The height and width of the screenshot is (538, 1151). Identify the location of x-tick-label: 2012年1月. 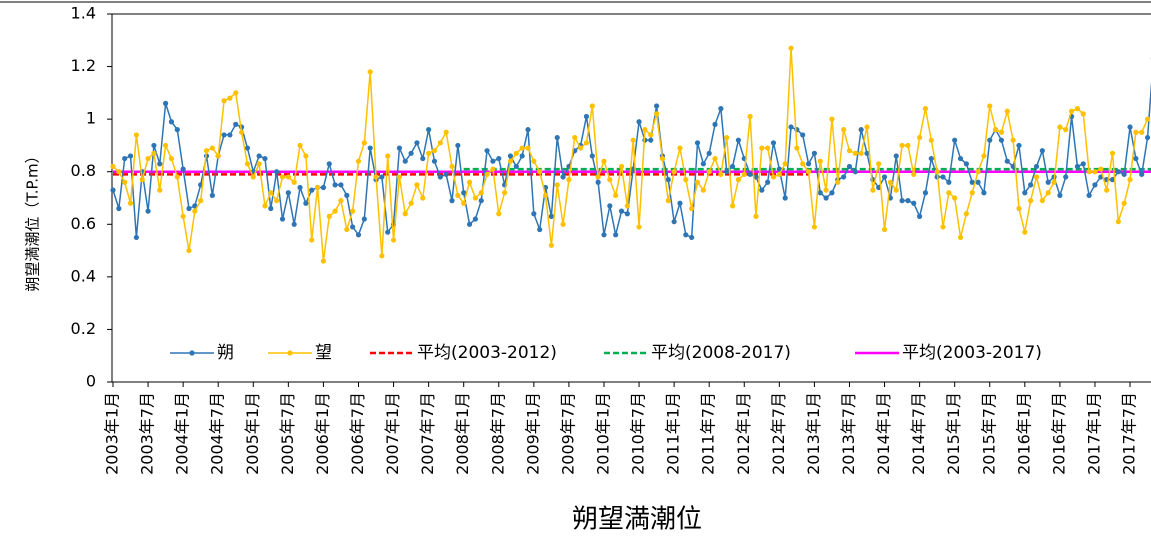
(743, 433).